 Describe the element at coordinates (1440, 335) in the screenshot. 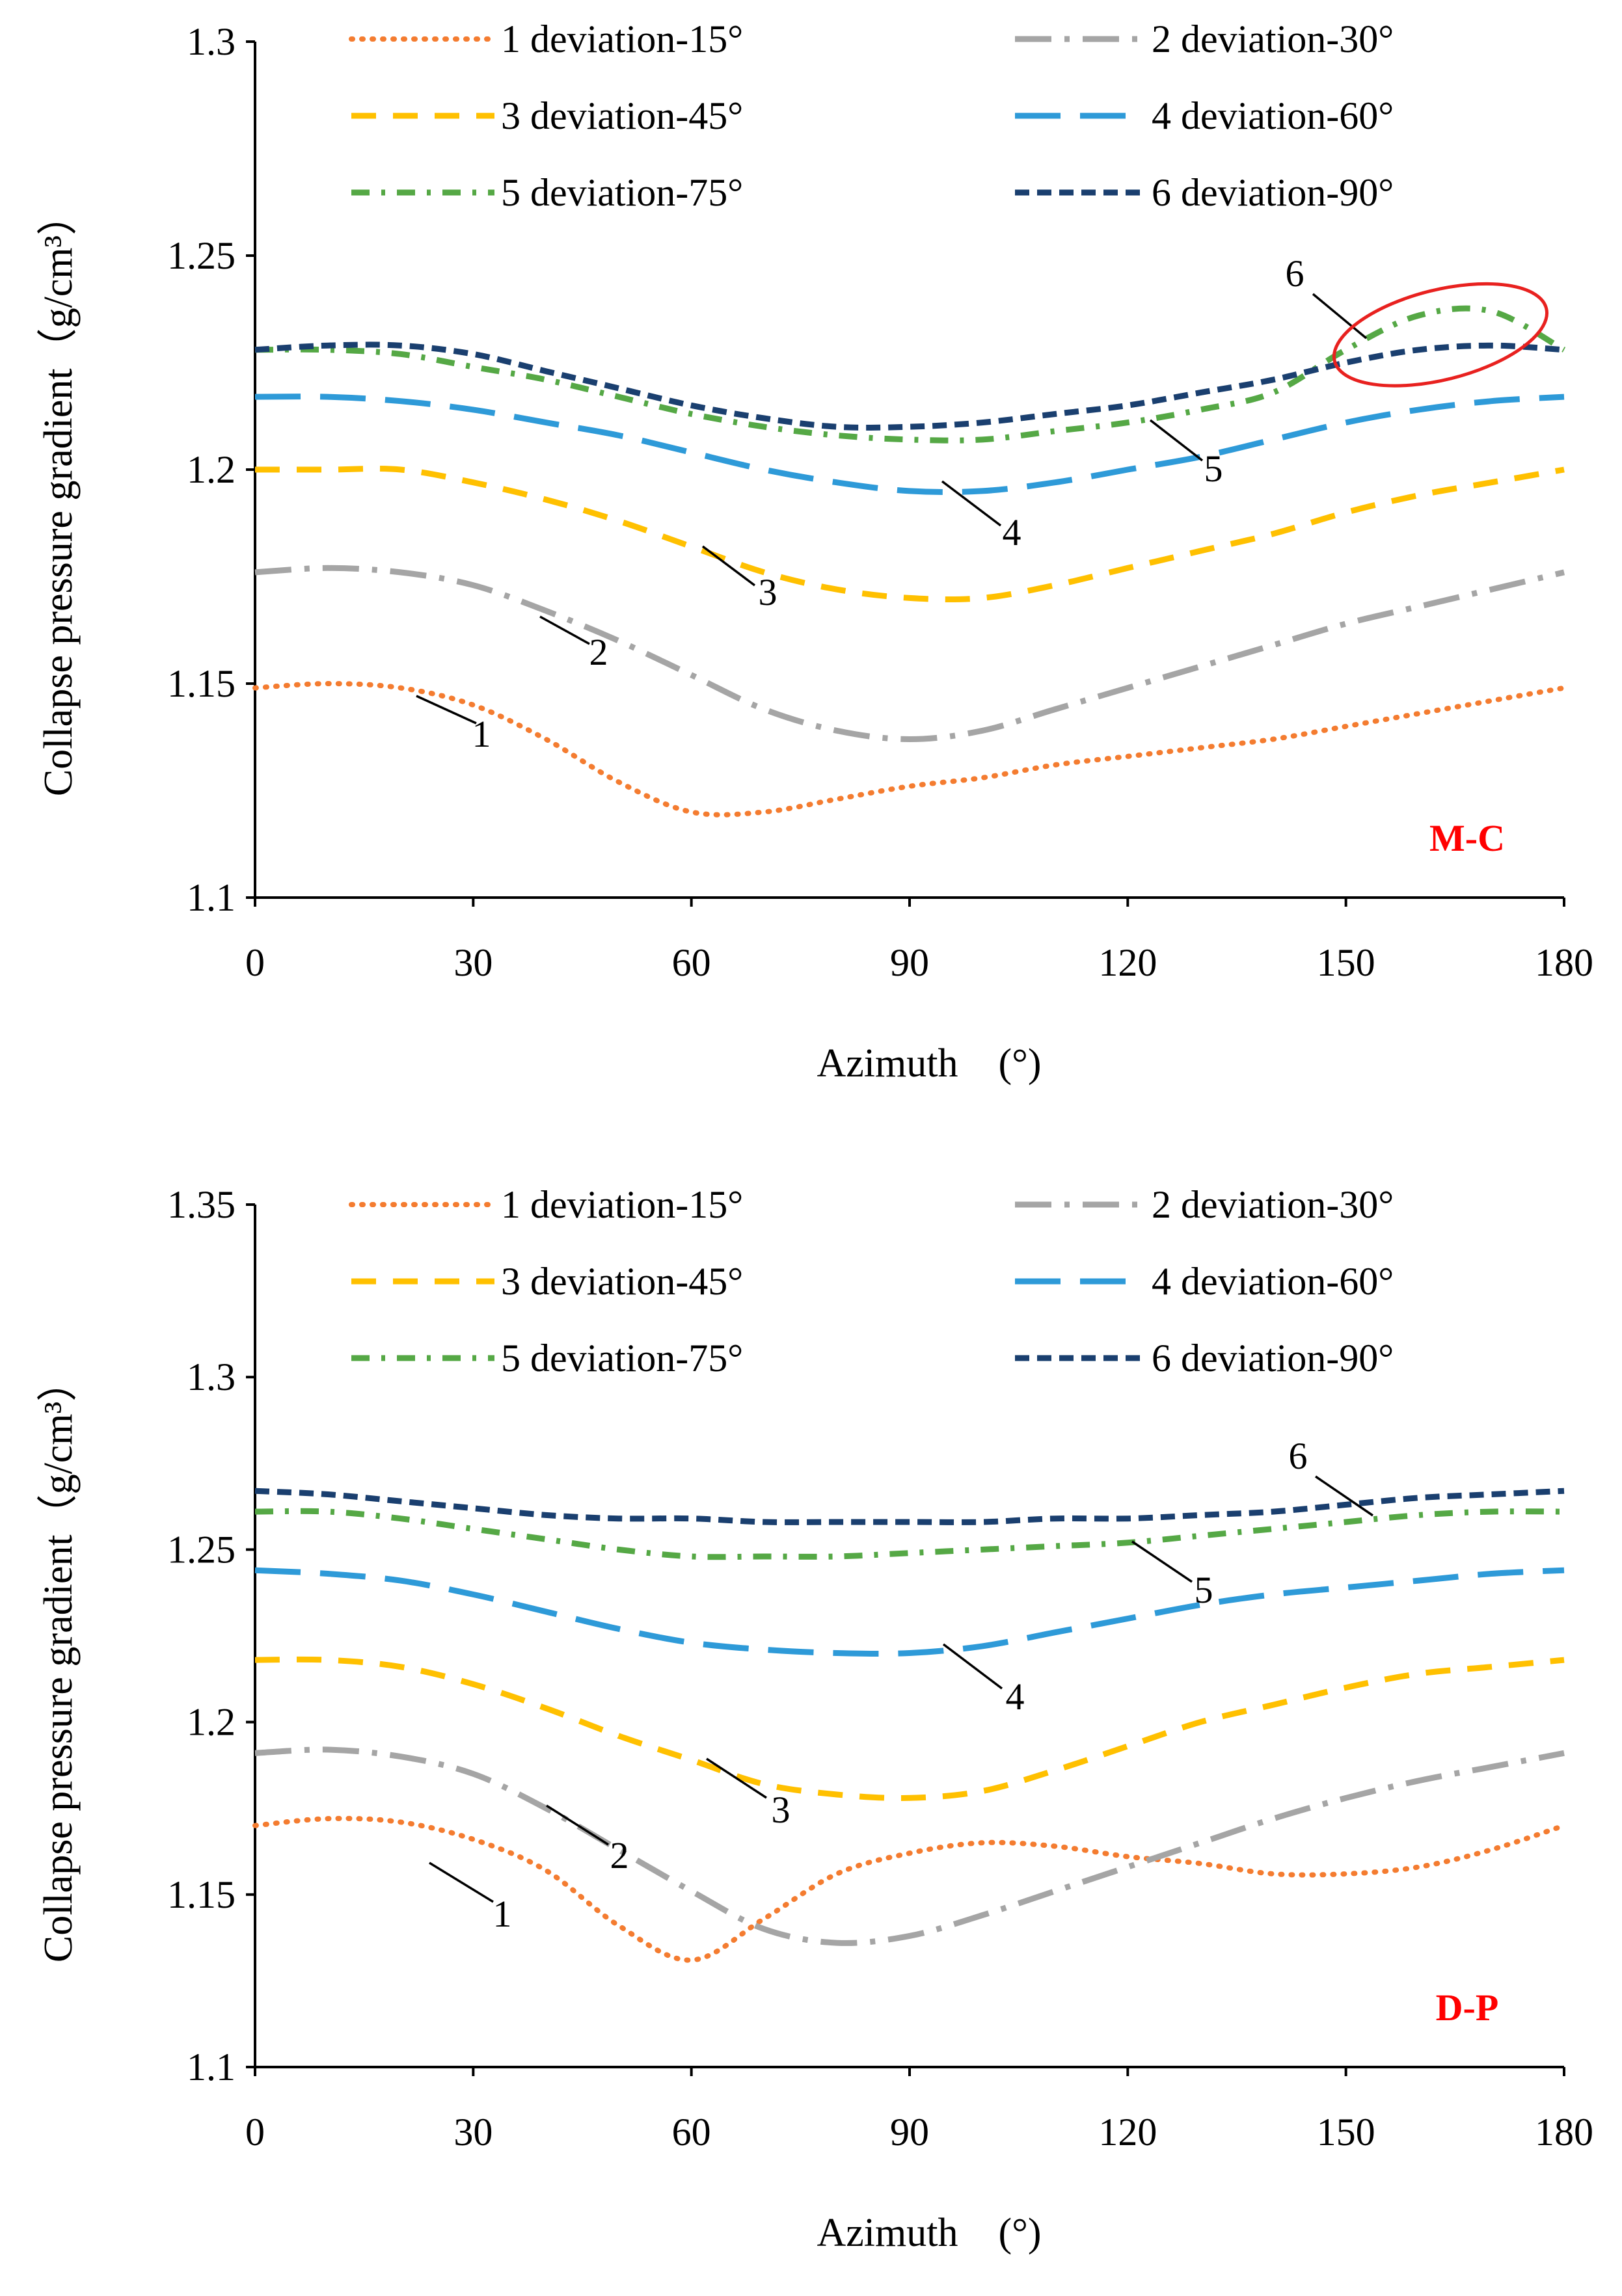

I see `highlight-ellipse` at that location.